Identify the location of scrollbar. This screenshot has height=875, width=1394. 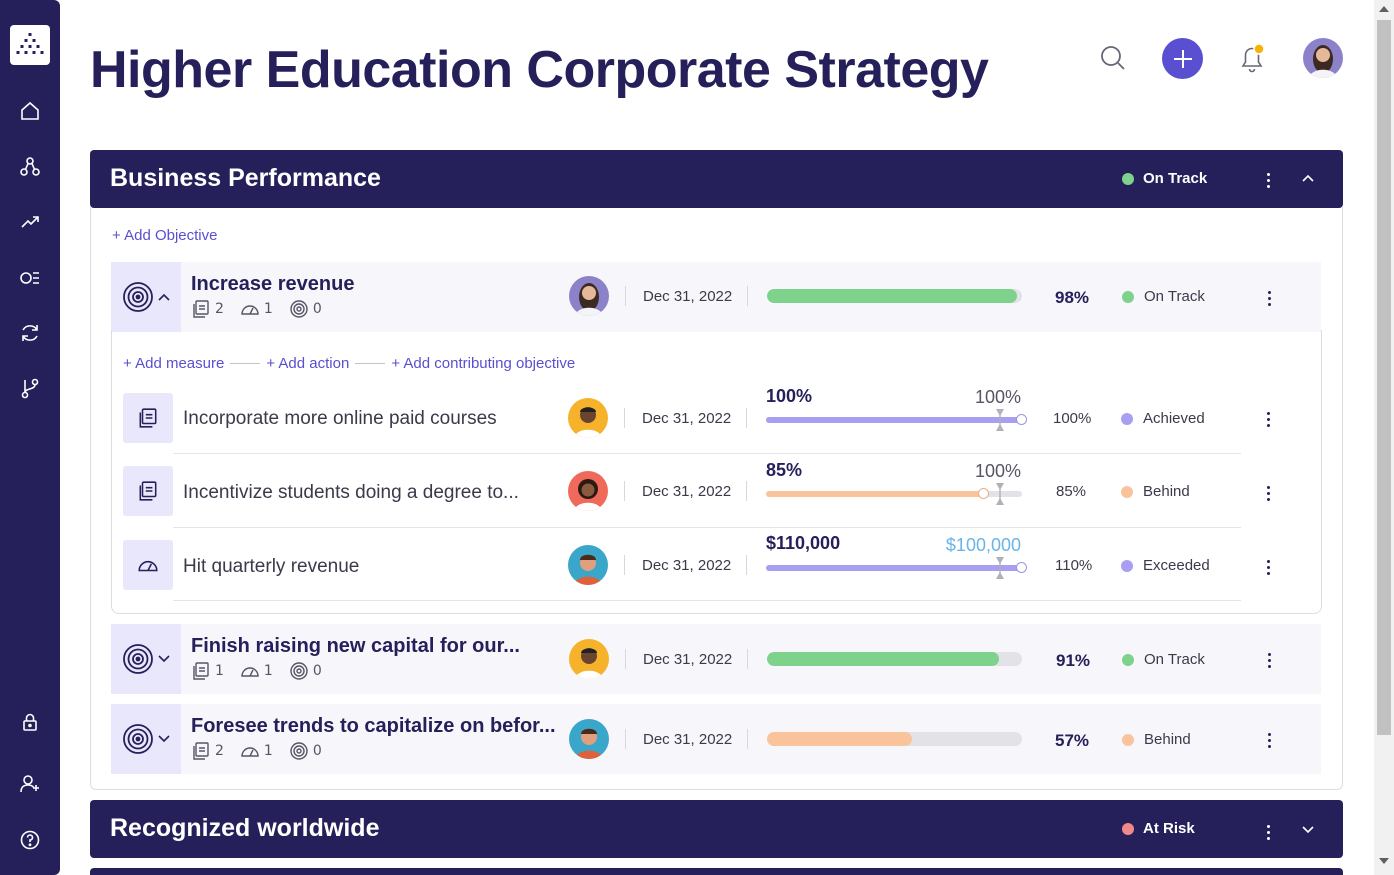
(1384, 437).